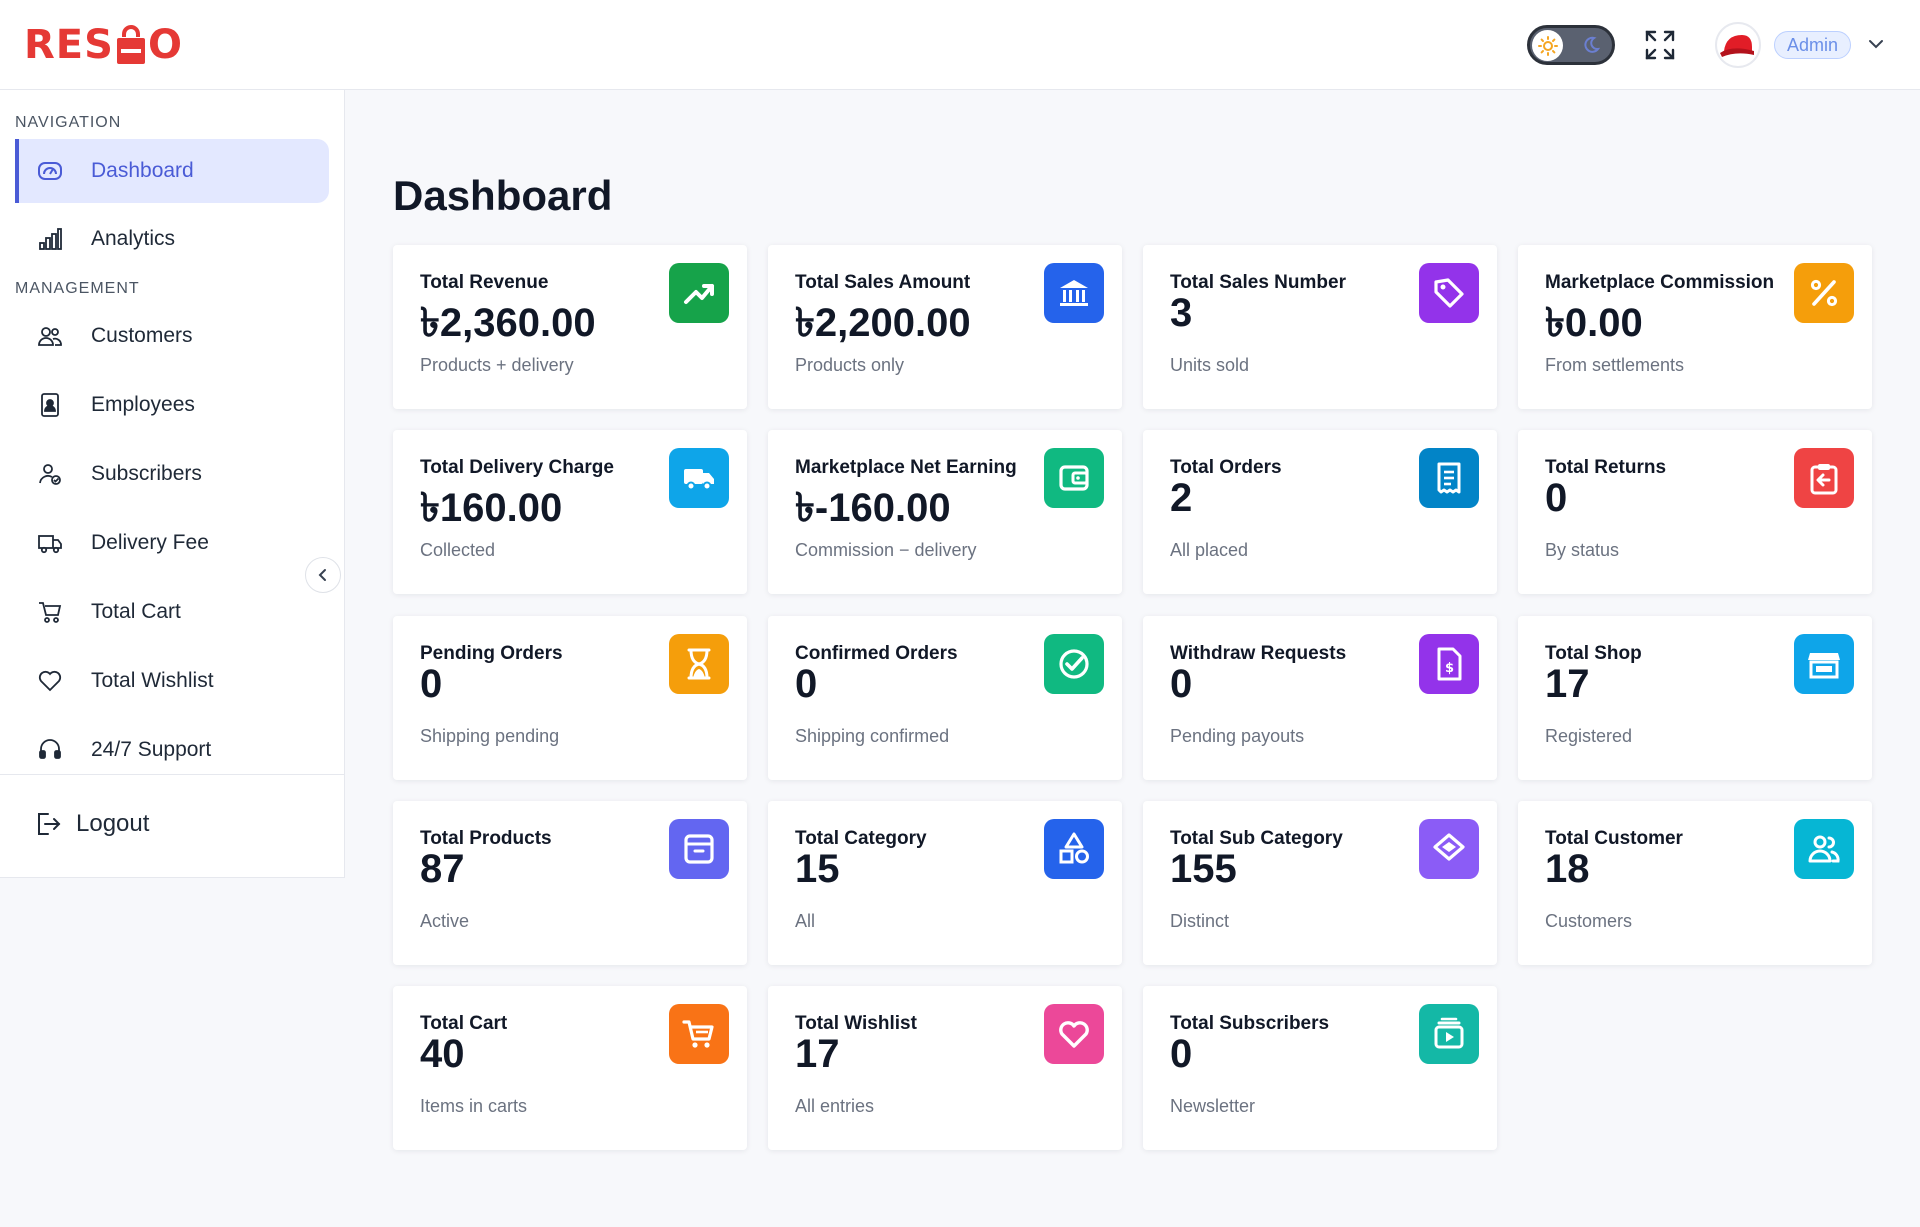 Image resolution: width=1920 pixels, height=1227 pixels. Describe the element at coordinates (69, 45) in the screenshot. I see `brand-name-left: RES` at that location.